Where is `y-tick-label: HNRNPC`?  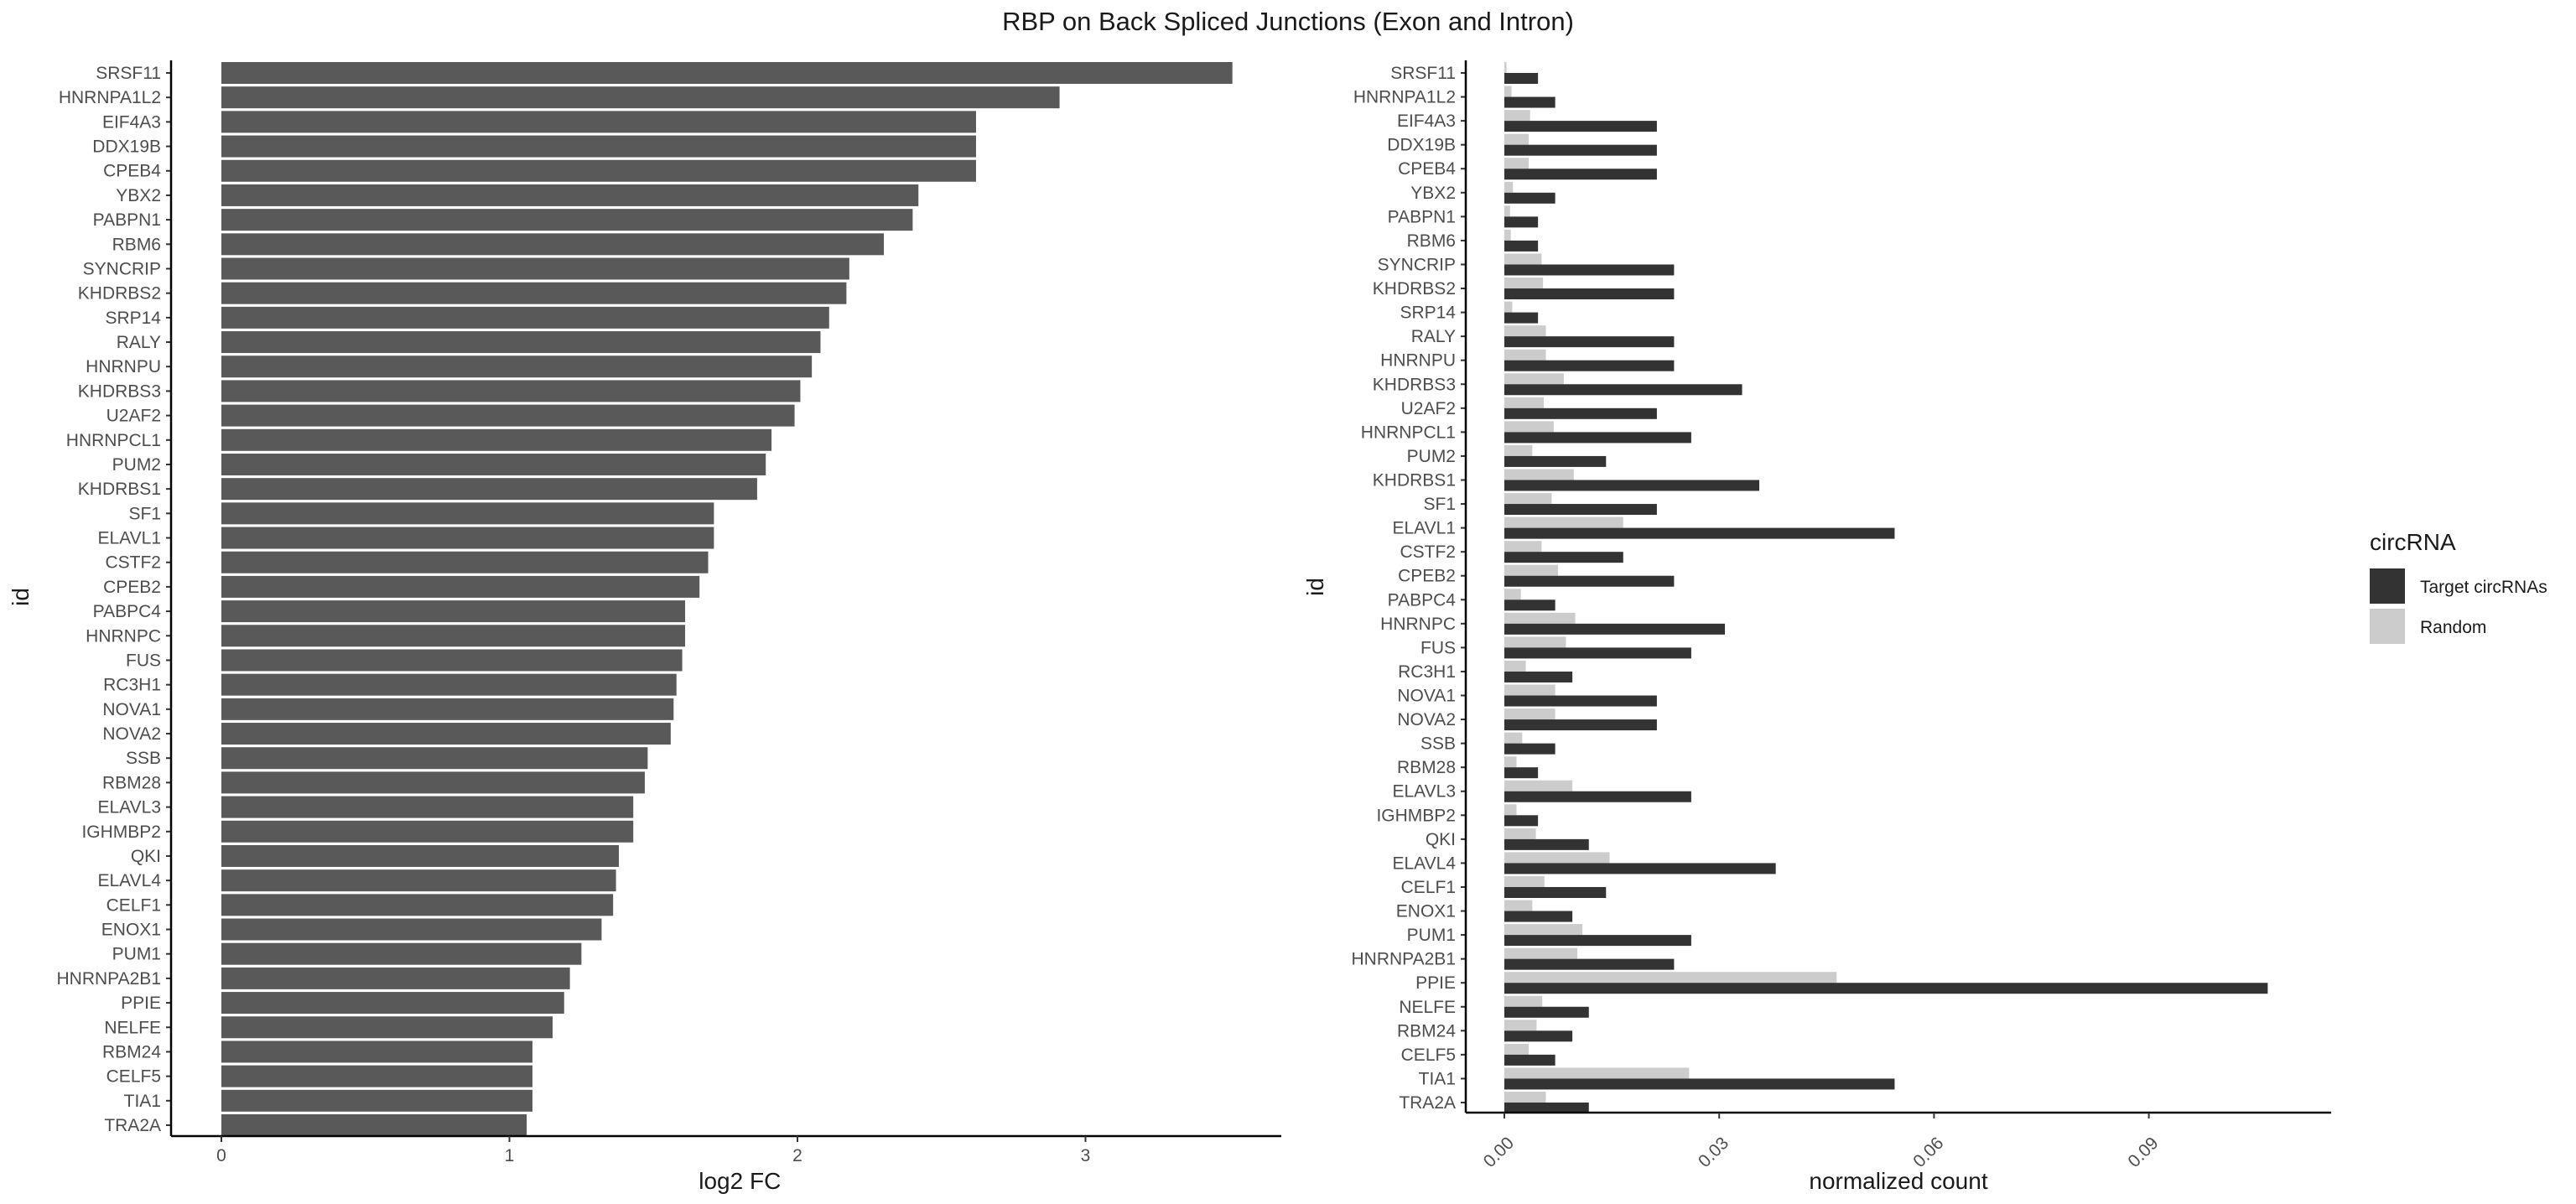
y-tick-label: HNRNPC is located at coordinates (1418, 624).